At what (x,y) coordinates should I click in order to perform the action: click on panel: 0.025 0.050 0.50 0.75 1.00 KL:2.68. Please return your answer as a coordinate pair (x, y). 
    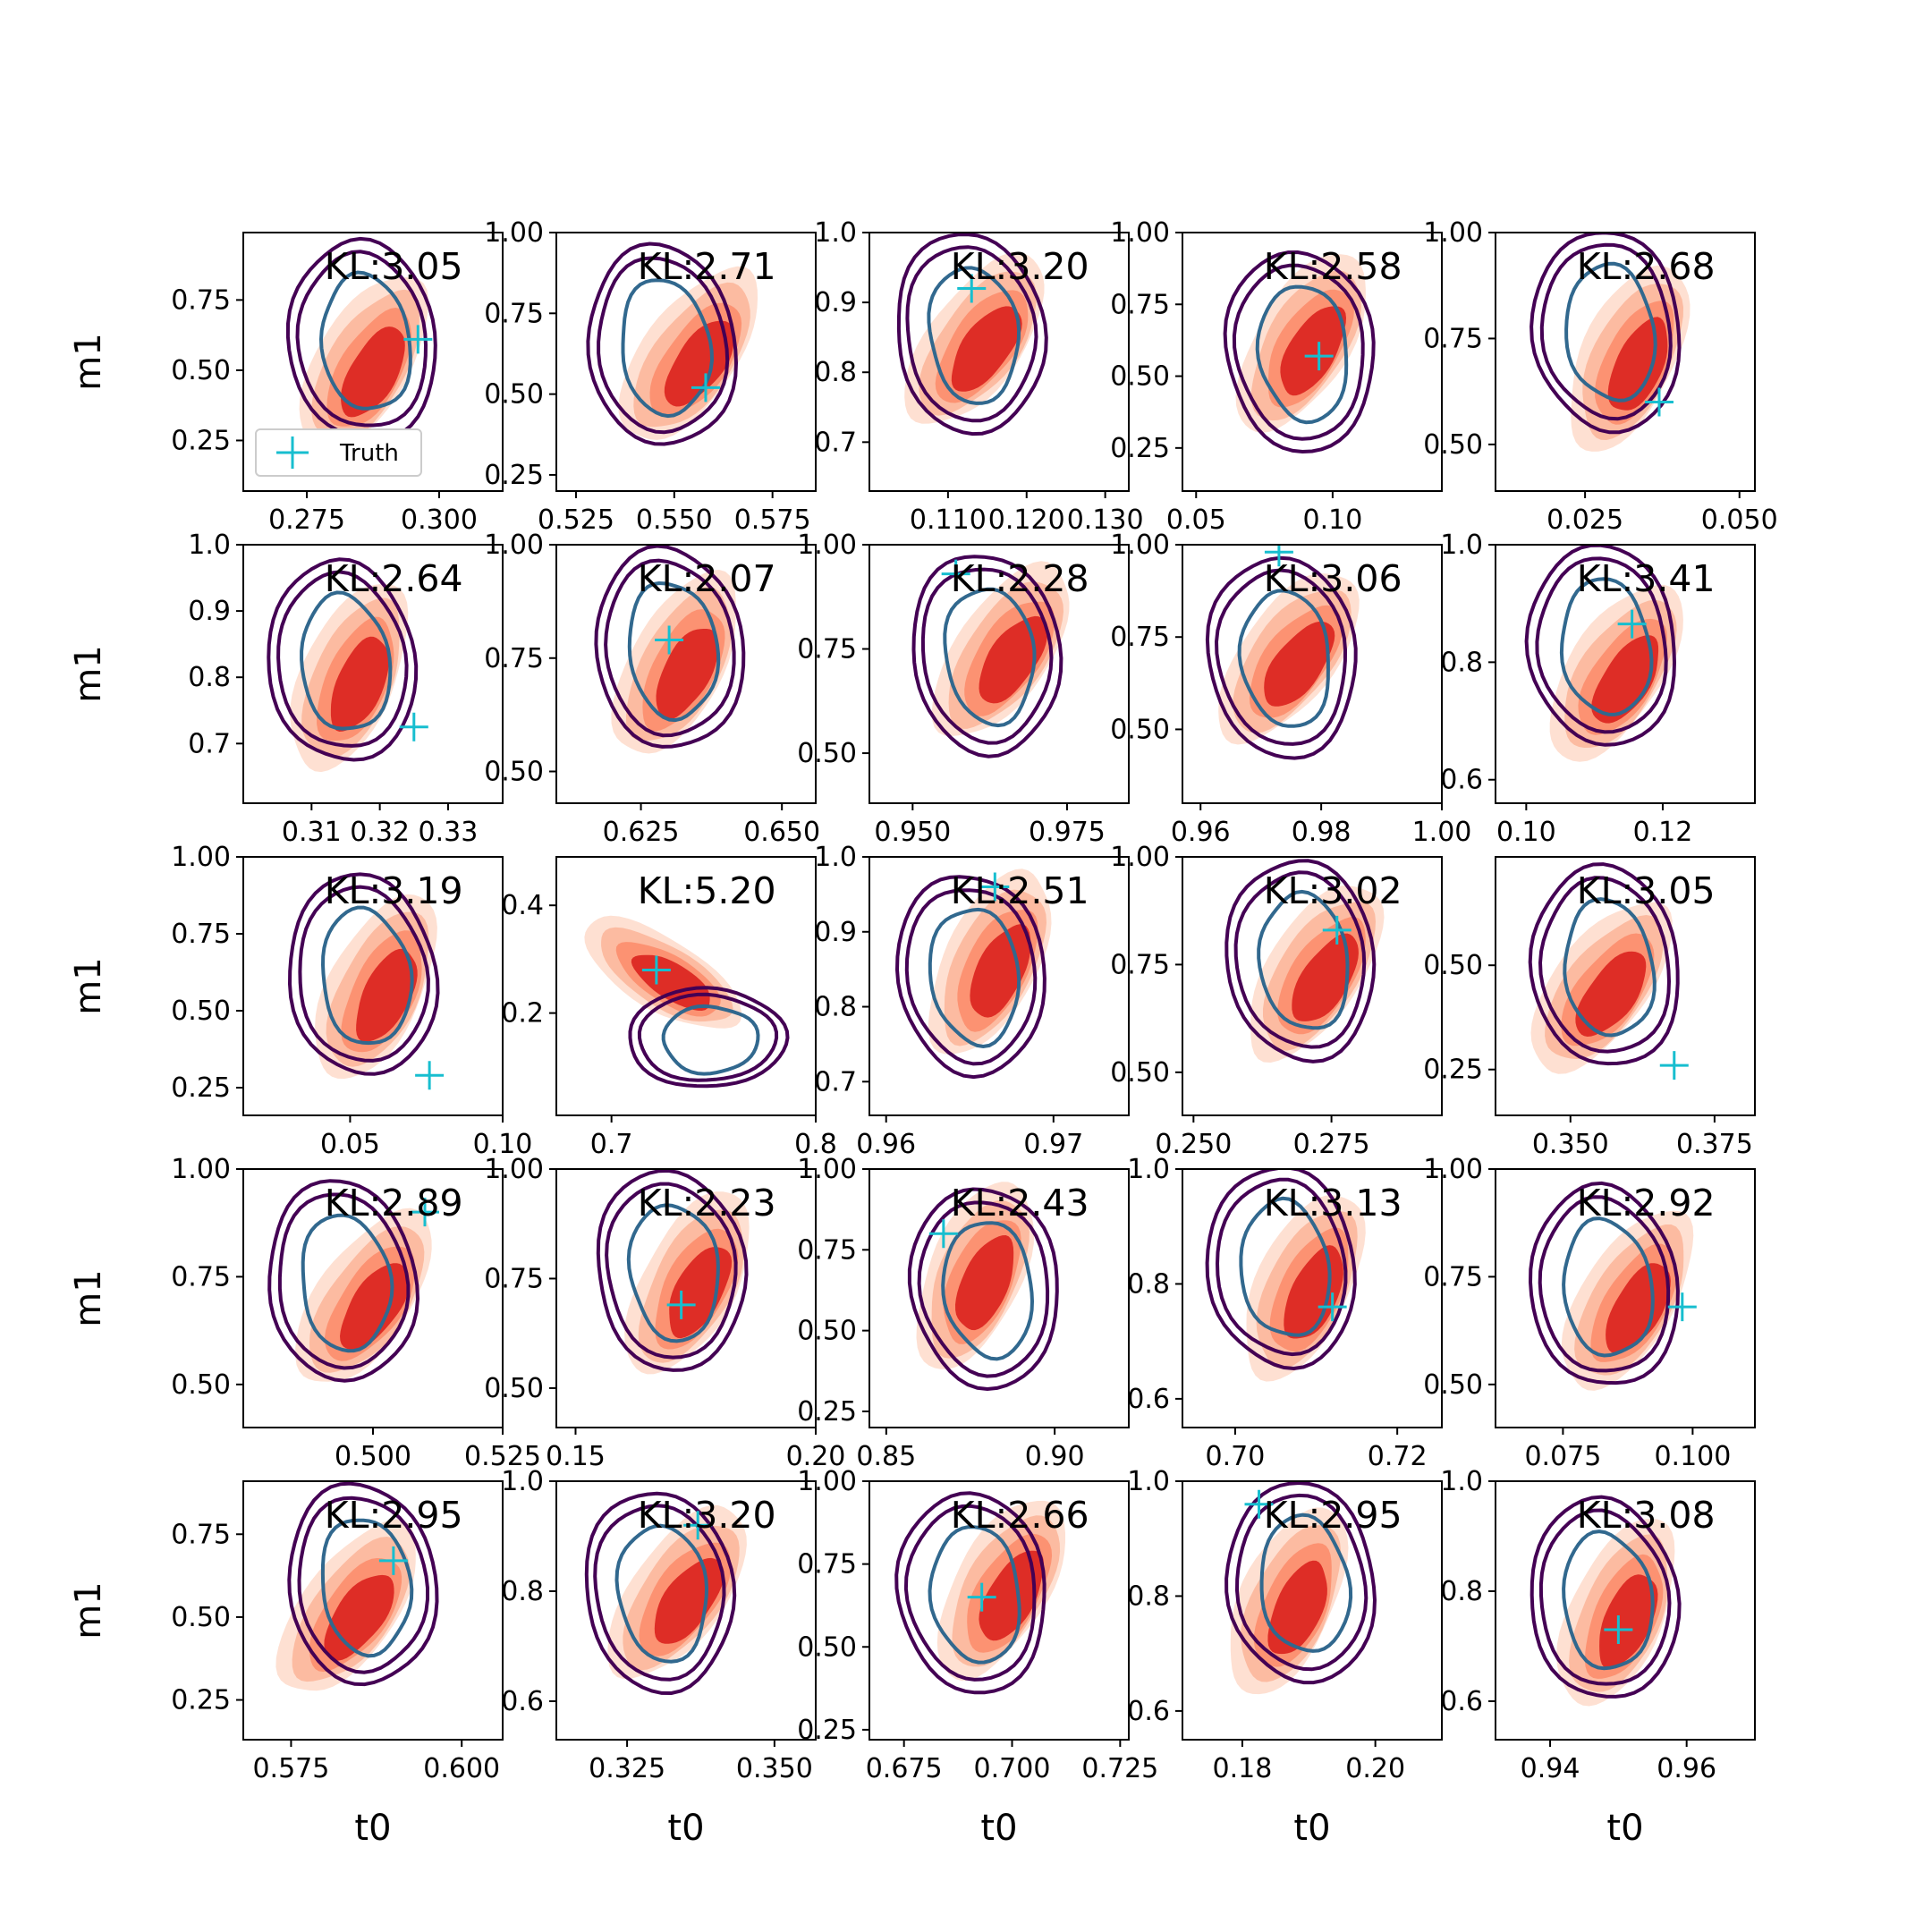
    Looking at the image, I should click on (1600, 376).